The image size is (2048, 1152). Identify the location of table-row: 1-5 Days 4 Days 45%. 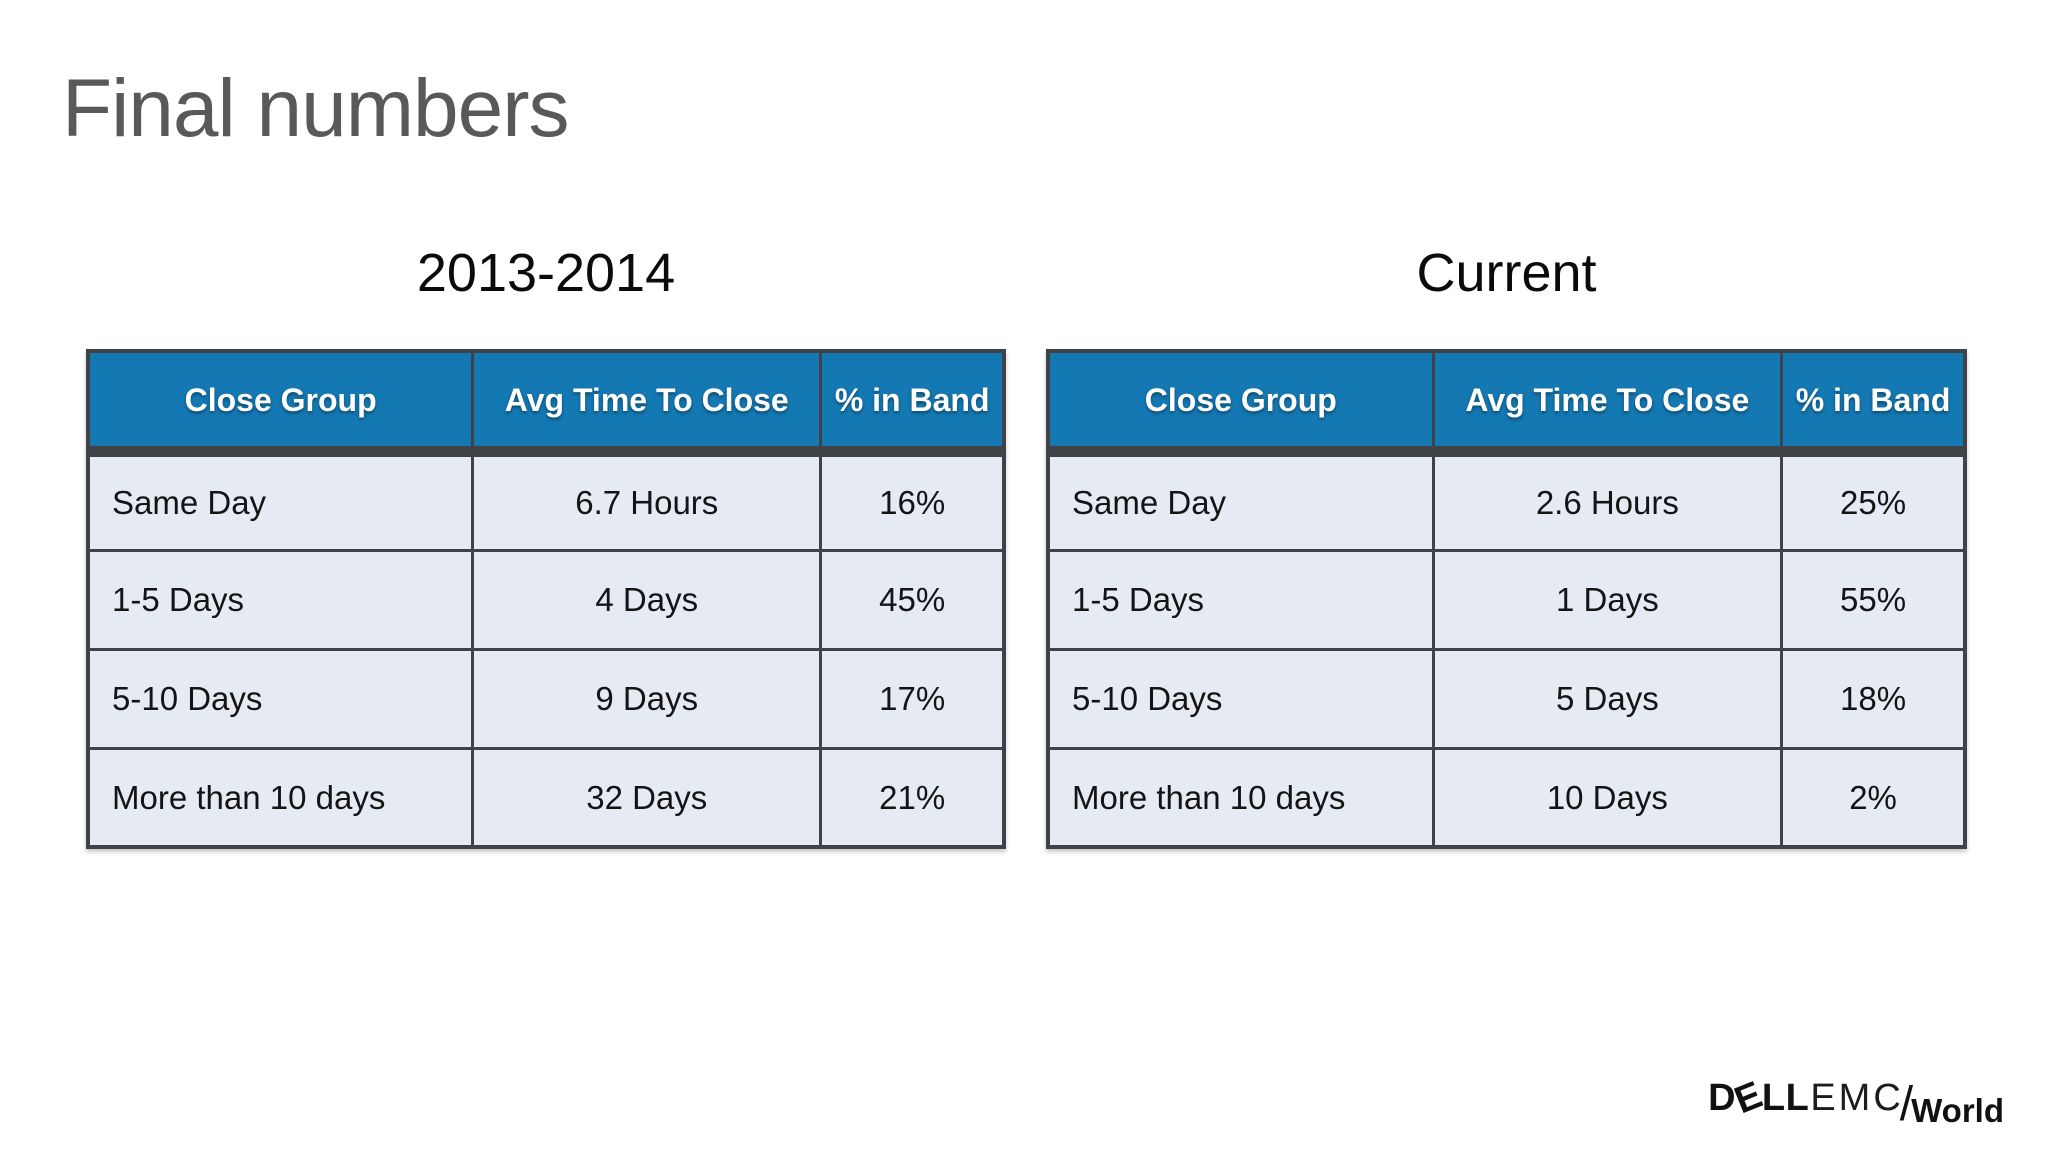
(546, 599).